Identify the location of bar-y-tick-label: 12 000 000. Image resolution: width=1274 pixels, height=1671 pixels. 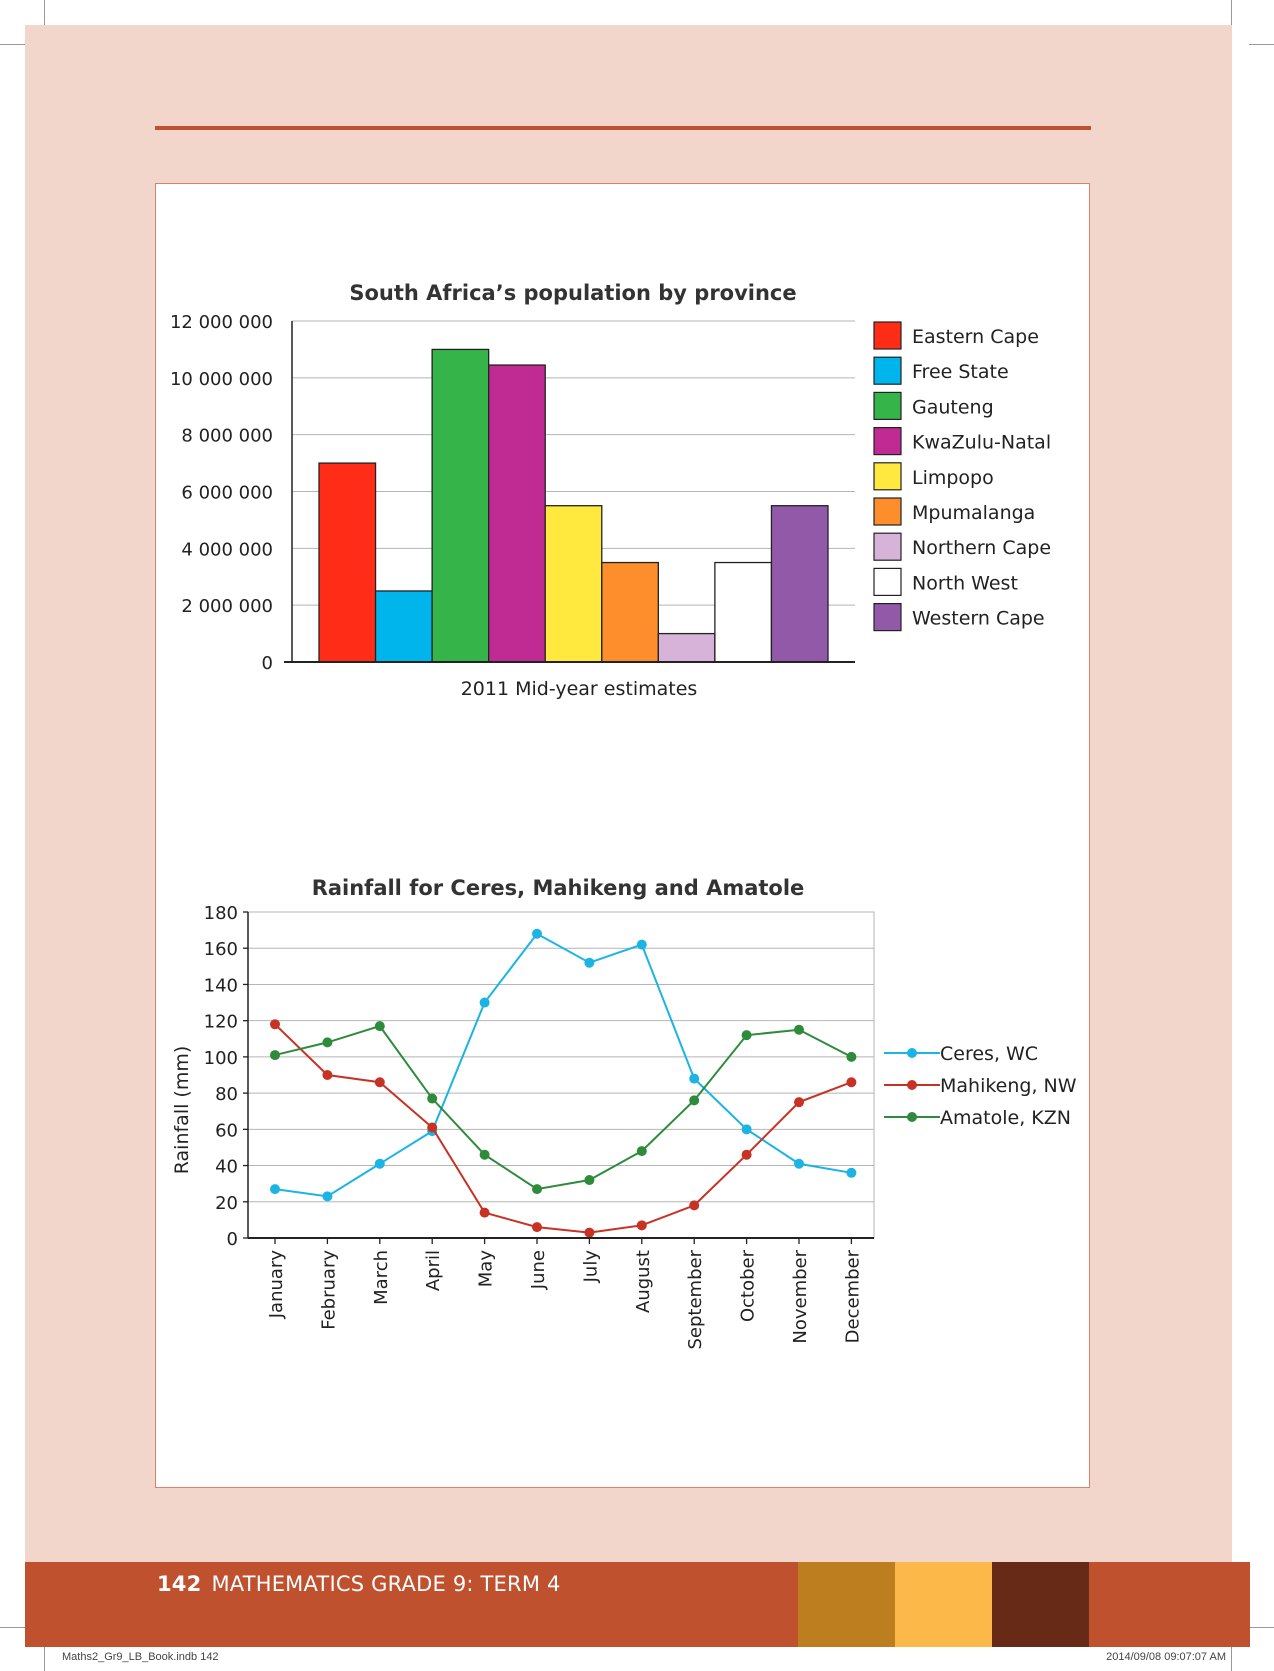
(221, 322).